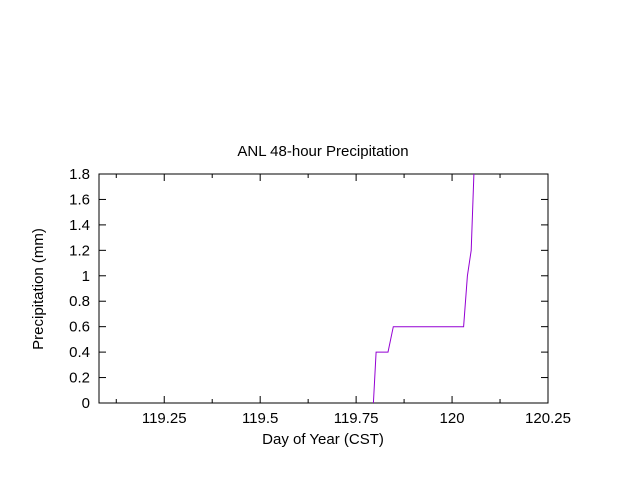  I want to click on y-tick-label: 0.4, so click(79, 352).